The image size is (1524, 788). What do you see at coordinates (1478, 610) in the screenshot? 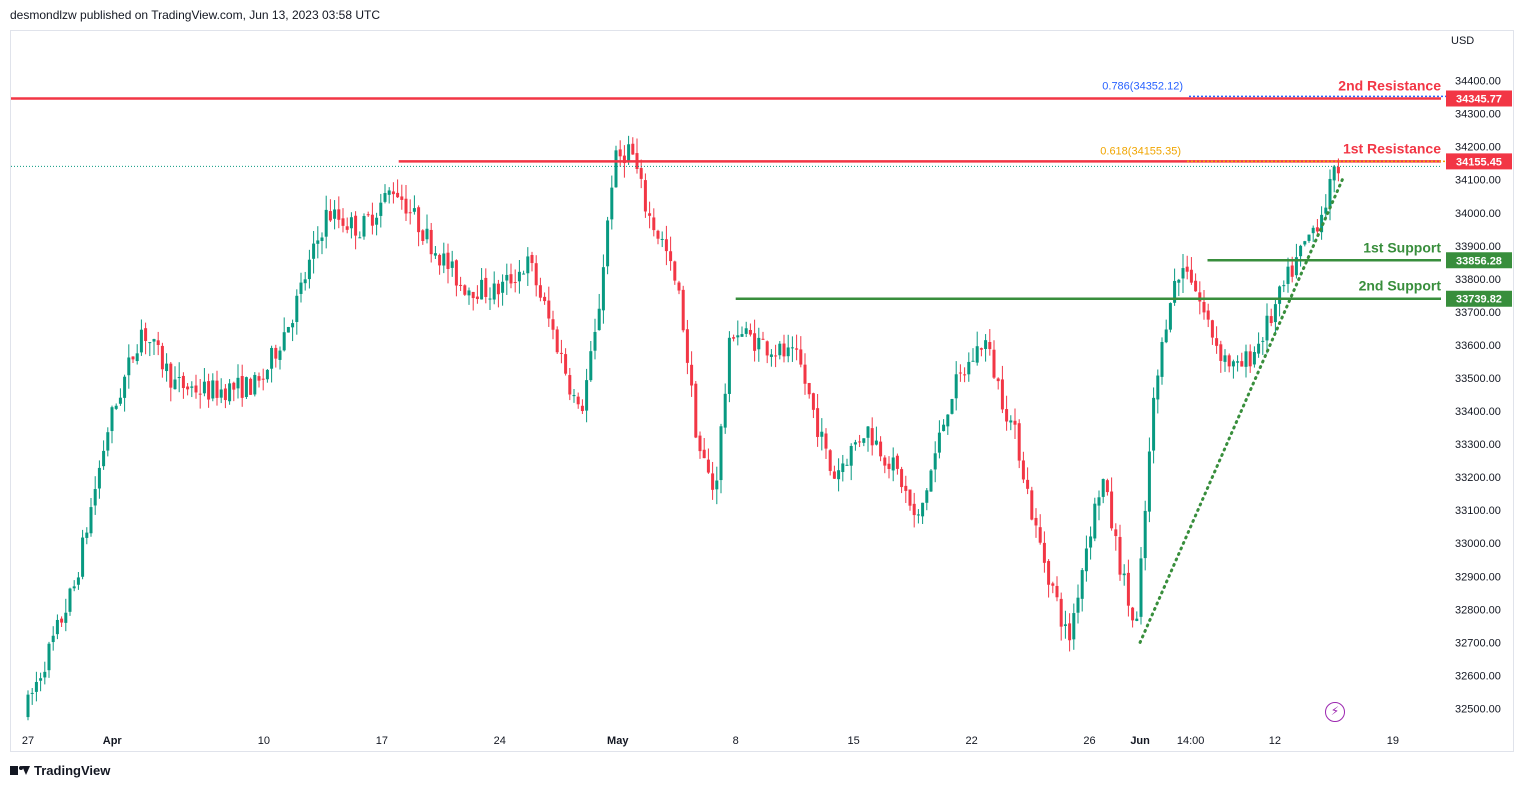
I see `y-tick-label: 32800.00` at bounding box center [1478, 610].